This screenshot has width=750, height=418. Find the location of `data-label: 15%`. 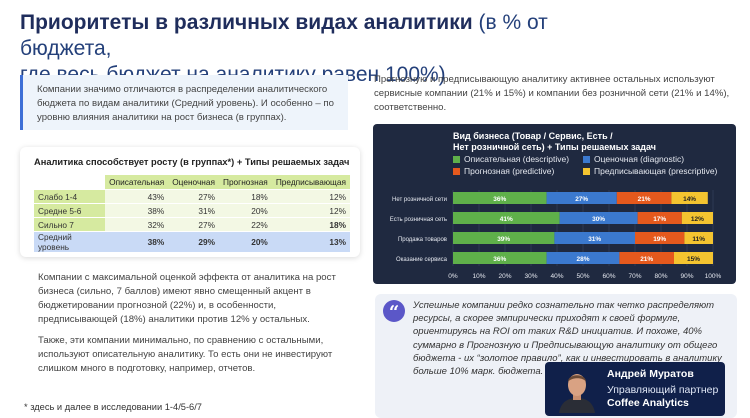

data-label: 15% is located at coordinates (693, 259).